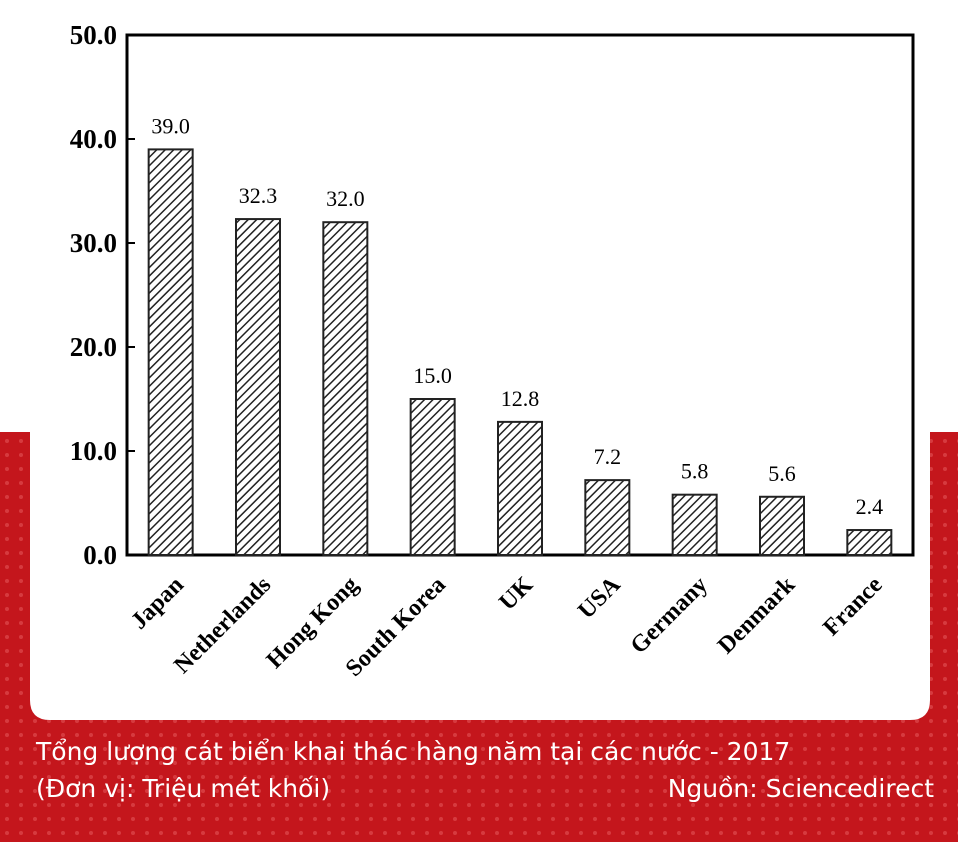  I want to click on y-tick-label: 20.0, so click(93, 347).